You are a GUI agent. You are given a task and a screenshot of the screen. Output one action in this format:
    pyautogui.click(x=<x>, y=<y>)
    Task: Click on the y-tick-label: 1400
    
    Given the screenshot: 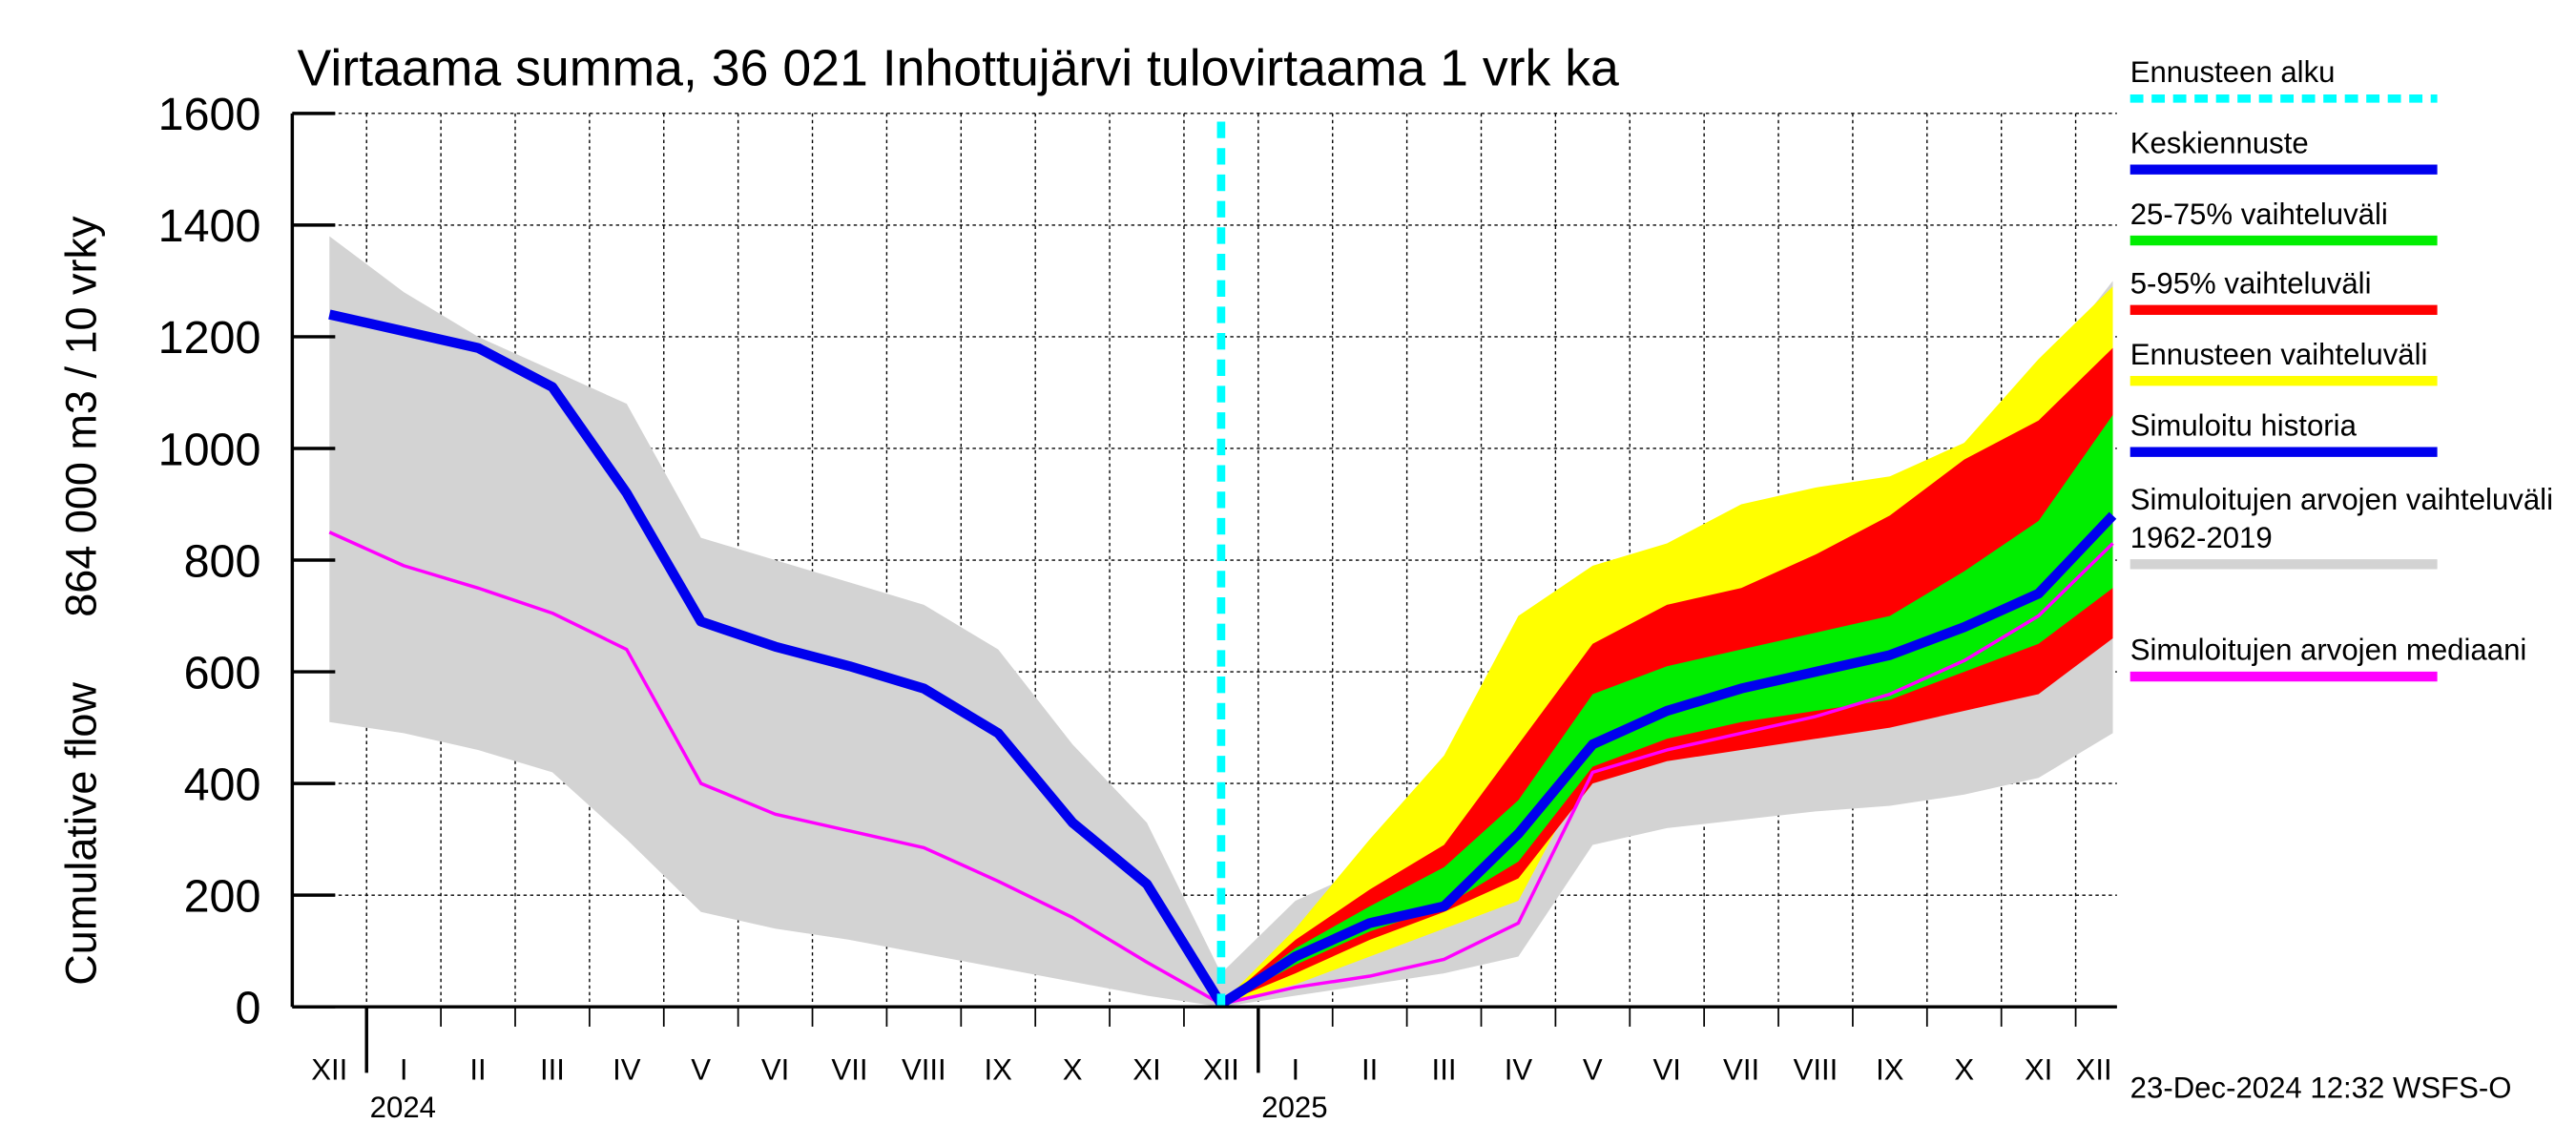 What is the action you would take?
    pyautogui.click(x=209, y=226)
    